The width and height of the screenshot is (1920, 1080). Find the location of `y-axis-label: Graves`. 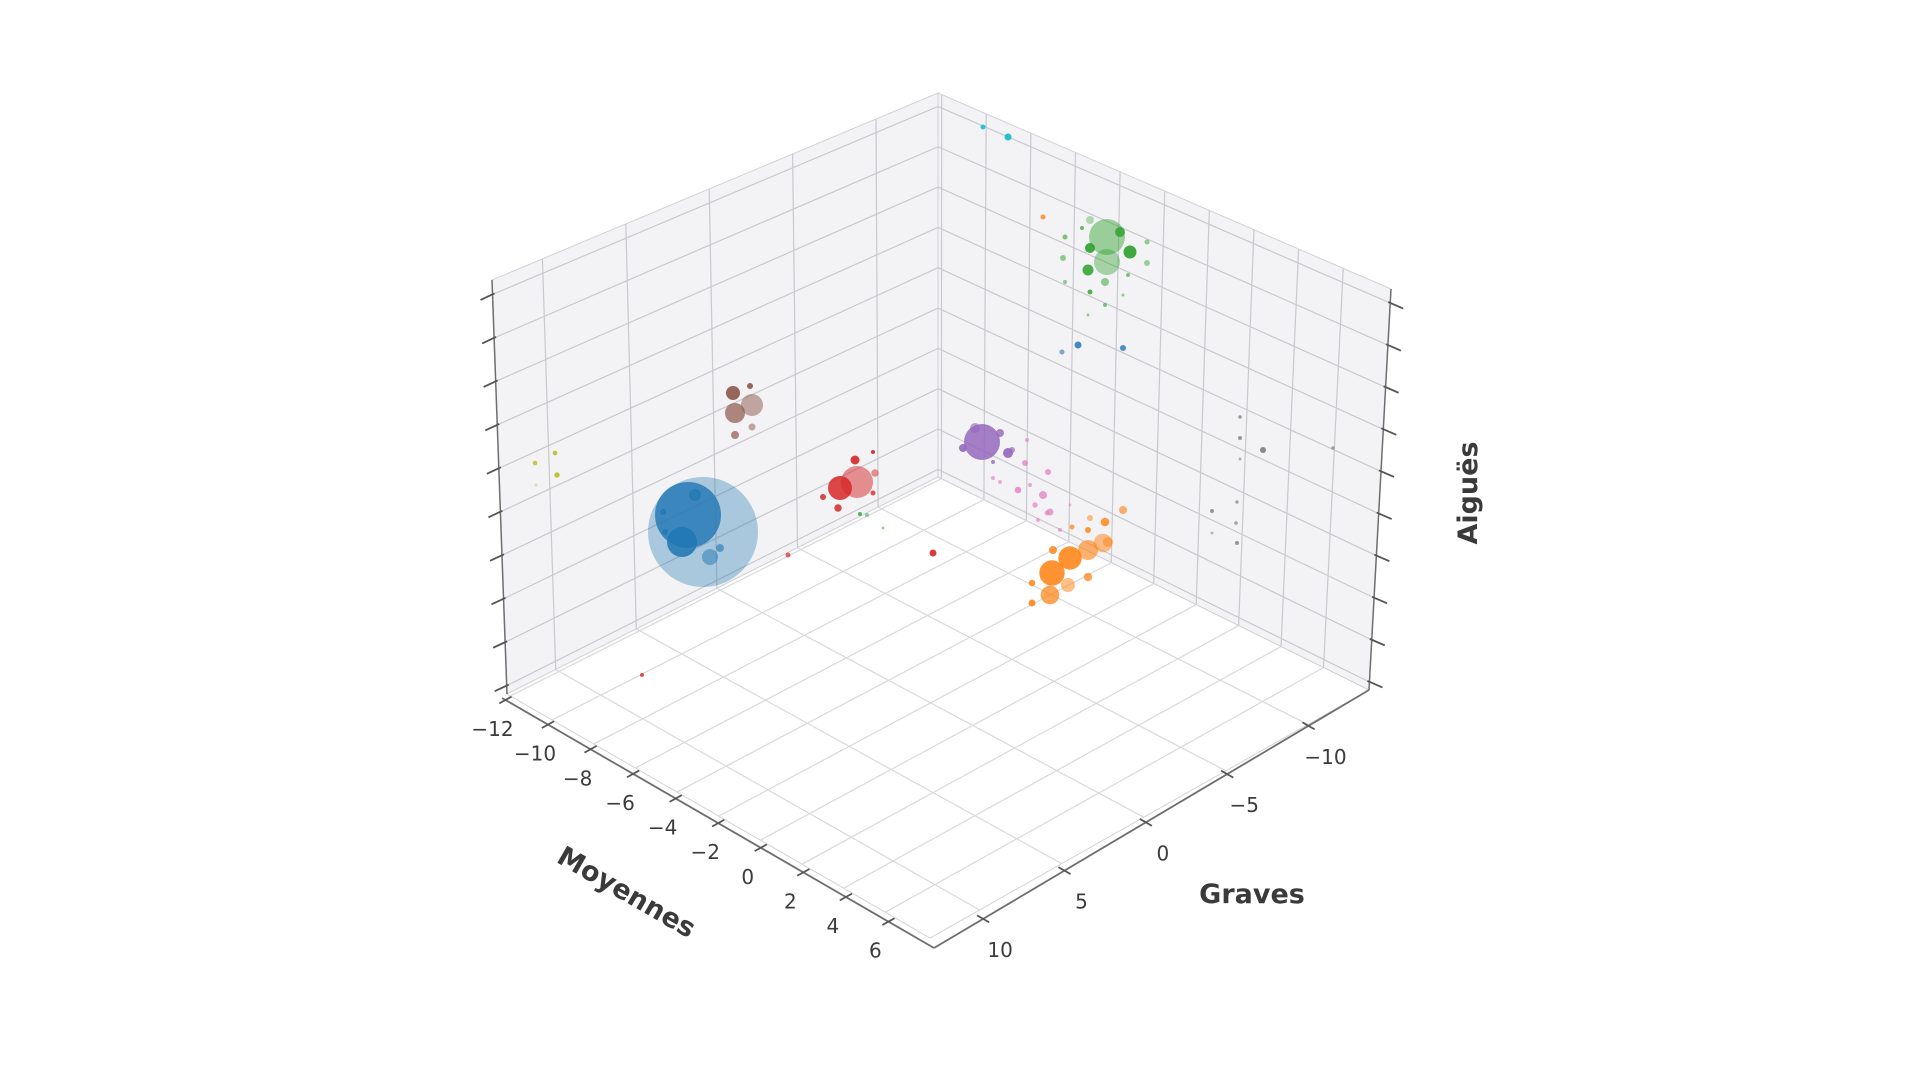

y-axis-label: Graves is located at coordinates (1252, 894).